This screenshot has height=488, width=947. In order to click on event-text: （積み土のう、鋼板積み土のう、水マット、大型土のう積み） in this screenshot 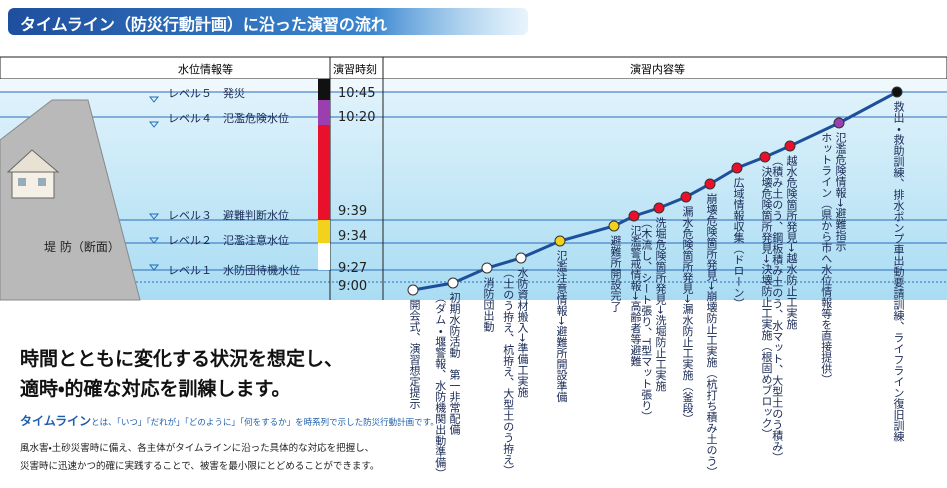, I will do `click(777, 309)`.